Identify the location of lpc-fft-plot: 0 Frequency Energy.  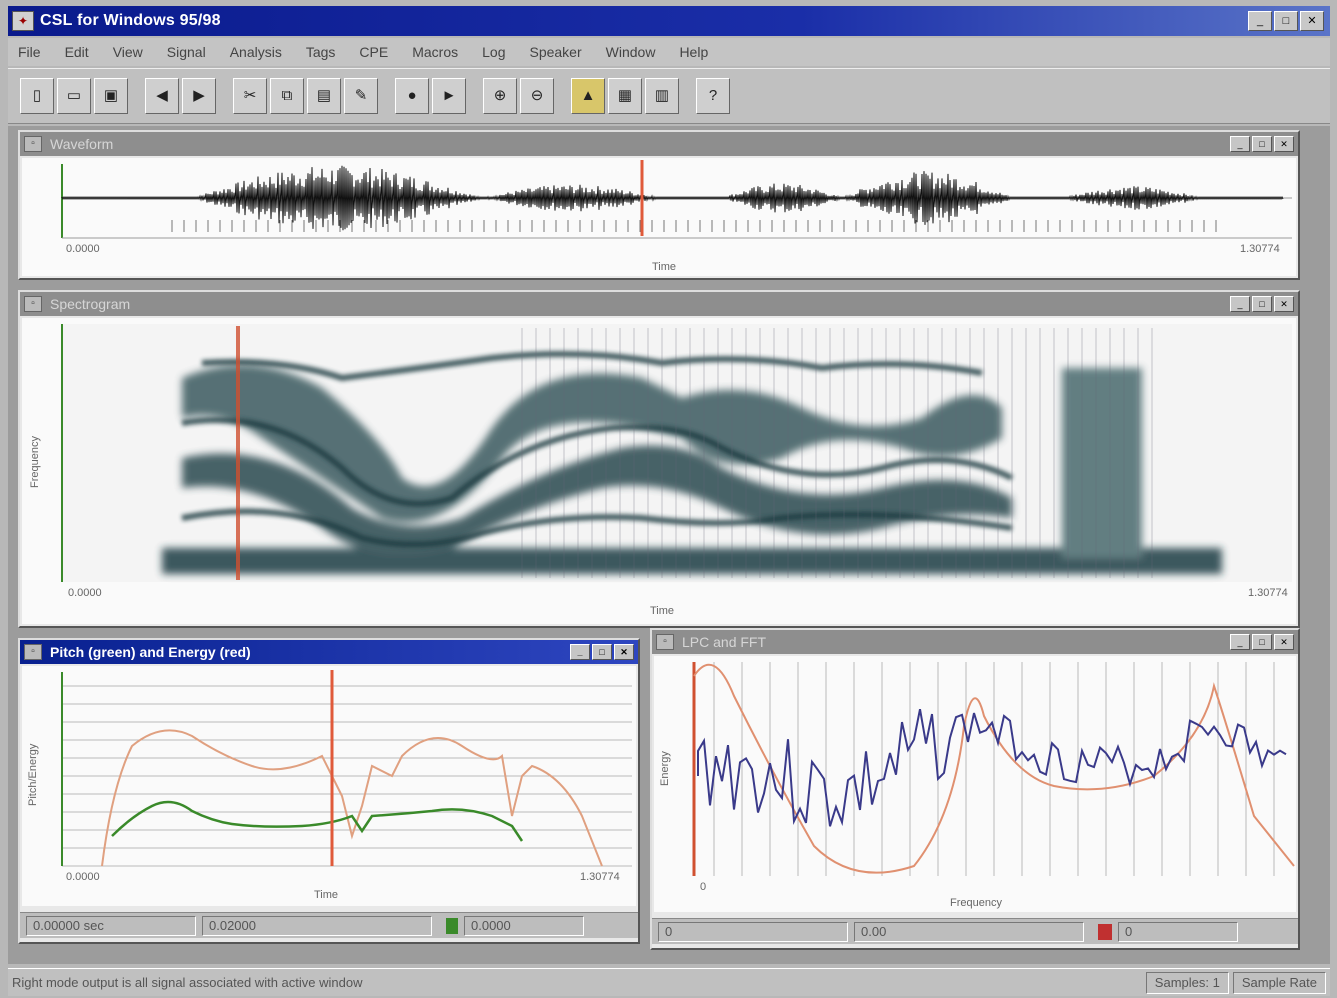
(975, 784).